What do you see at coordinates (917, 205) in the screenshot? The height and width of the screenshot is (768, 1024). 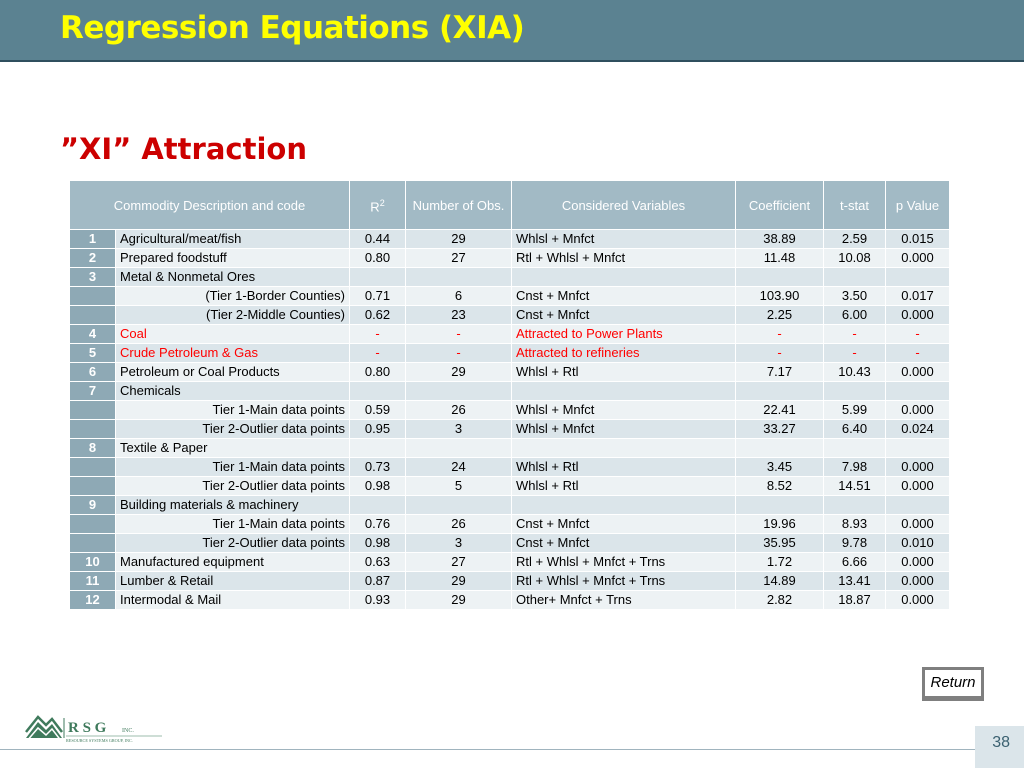 I see `header-pvalue: p Value` at bounding box center [917, 205].